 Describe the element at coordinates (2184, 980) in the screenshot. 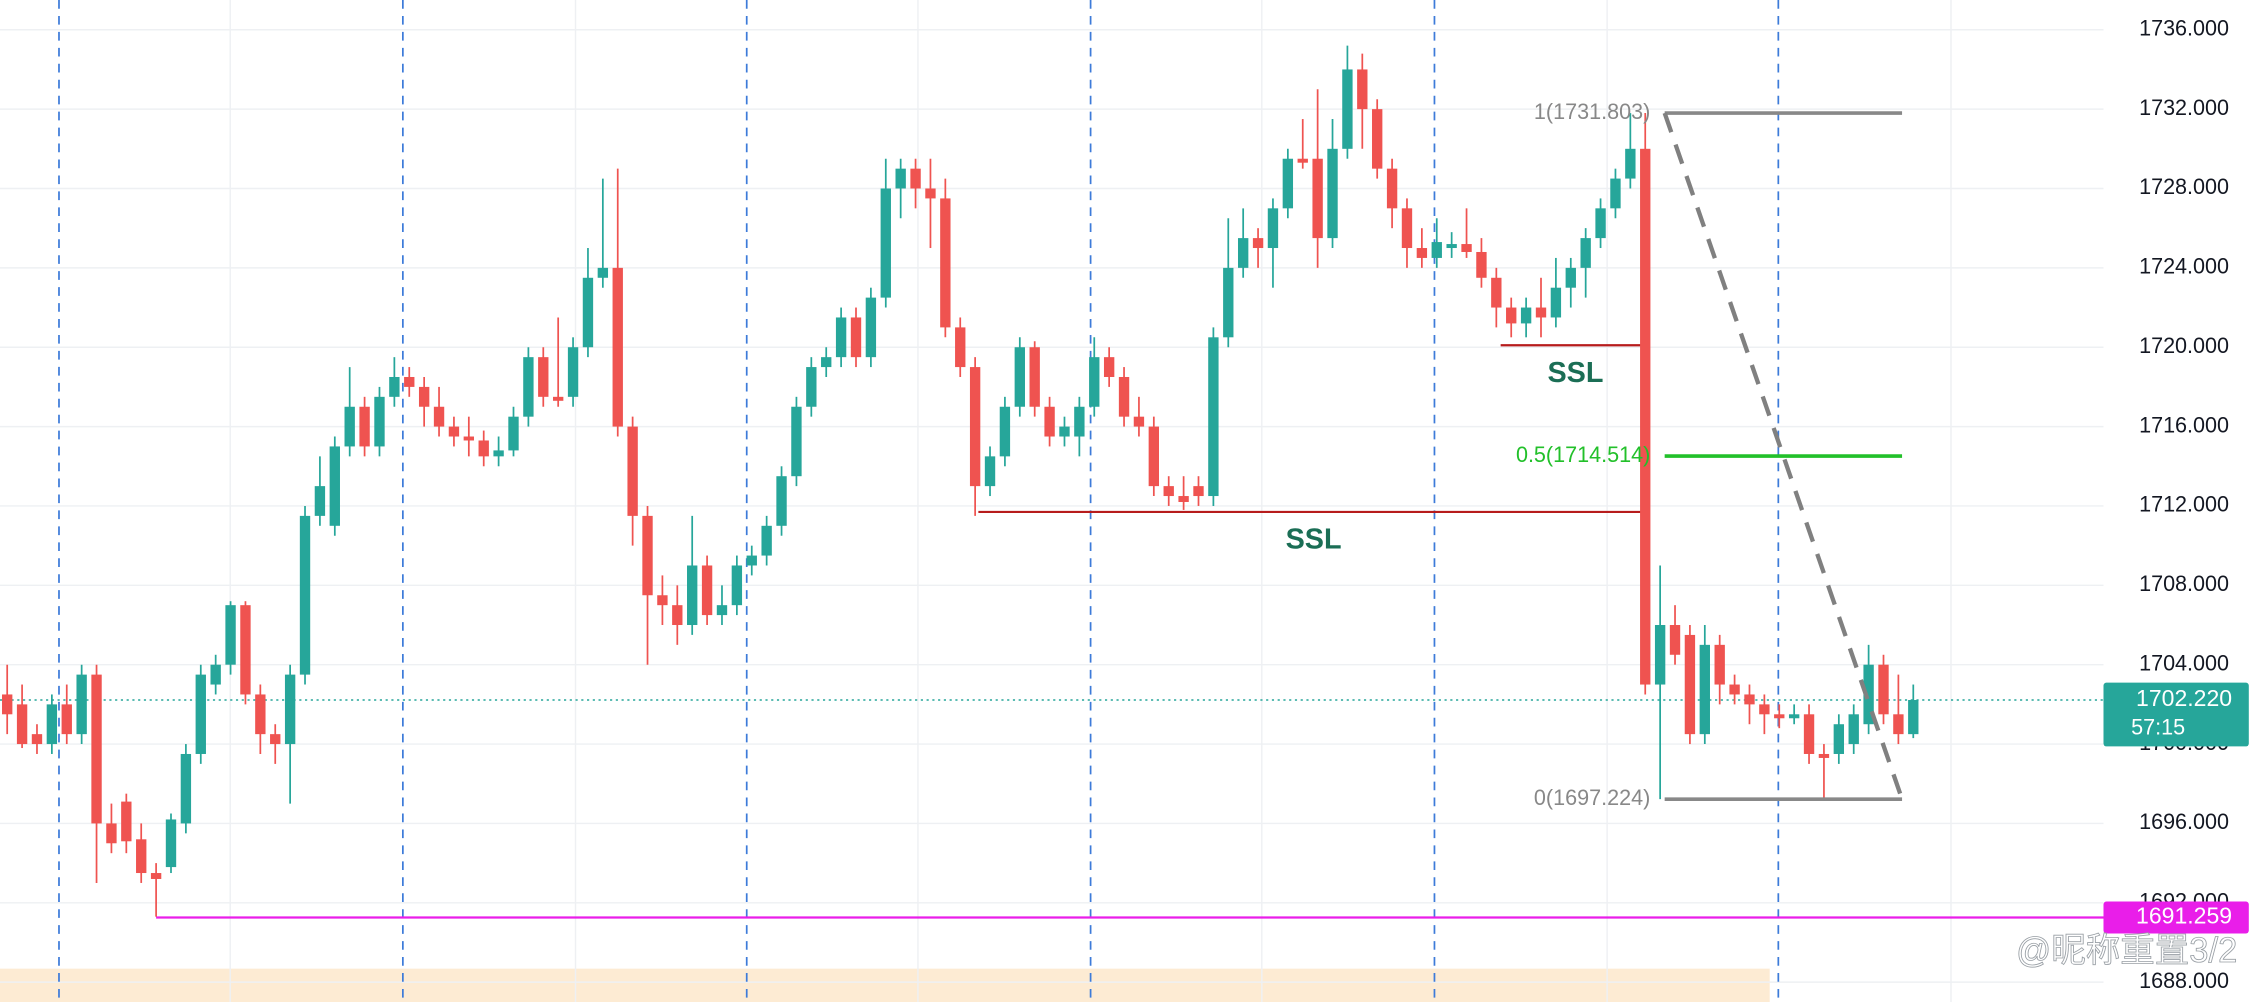

I see `y-tick-label: 1688.000` at that location.